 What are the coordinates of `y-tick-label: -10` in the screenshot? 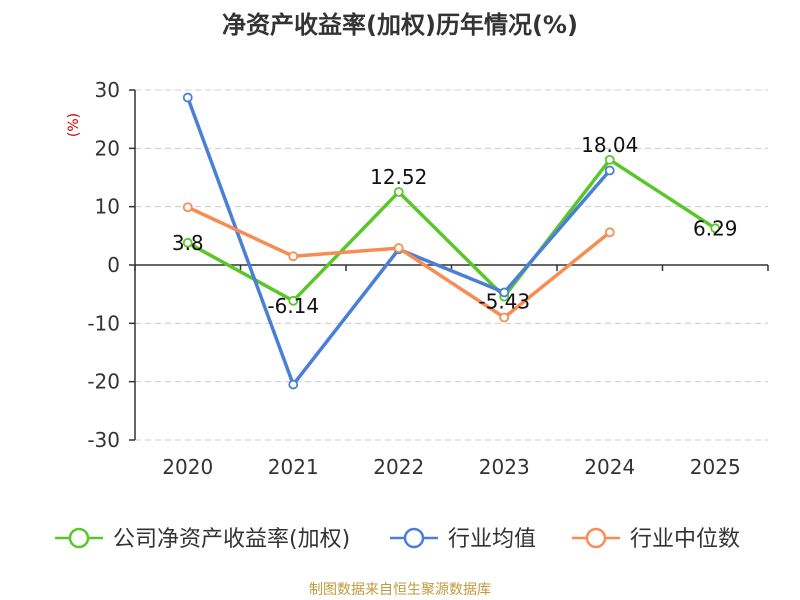 It's located at (103, 323).